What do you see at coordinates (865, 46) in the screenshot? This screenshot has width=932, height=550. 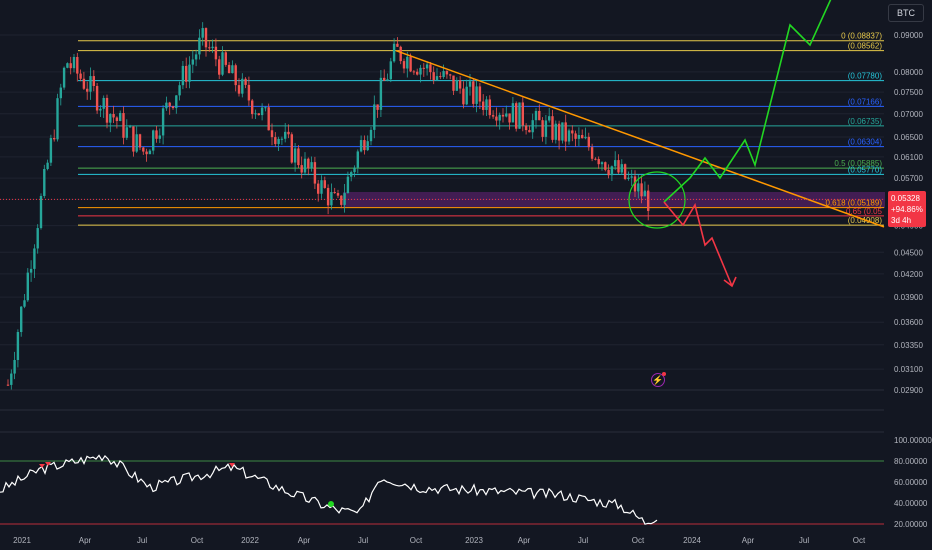 I see `fib-label: (0.08562)` at bounding box center [865, 46].